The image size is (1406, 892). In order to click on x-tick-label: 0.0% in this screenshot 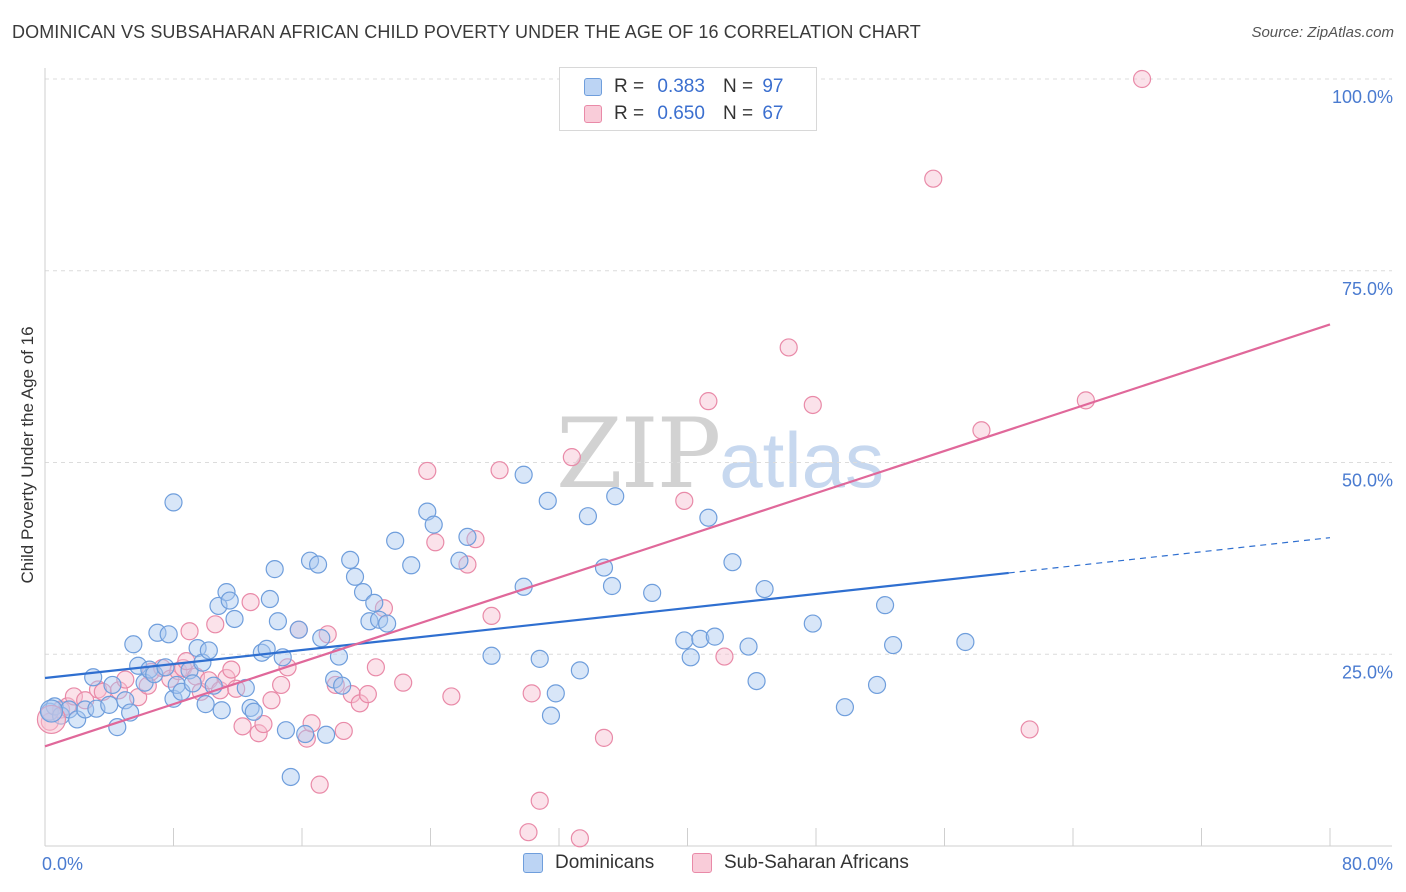, I will do `click(62, 864)`.